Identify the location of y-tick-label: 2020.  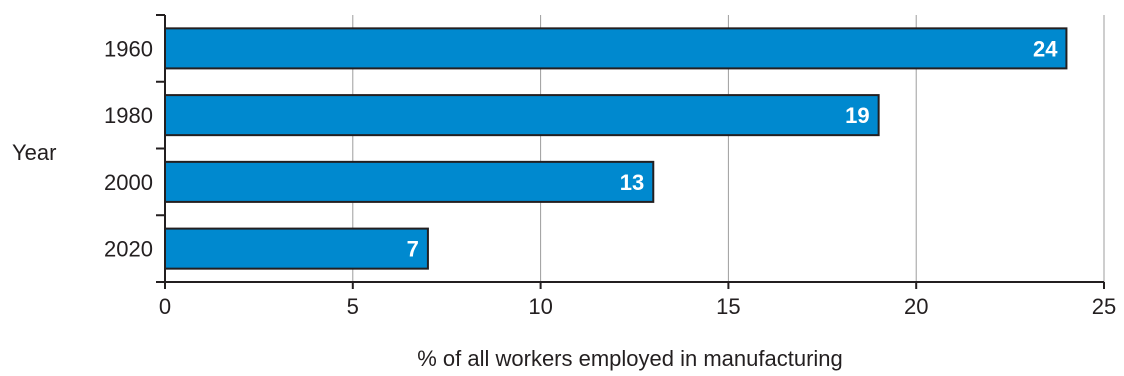
(128, 249).